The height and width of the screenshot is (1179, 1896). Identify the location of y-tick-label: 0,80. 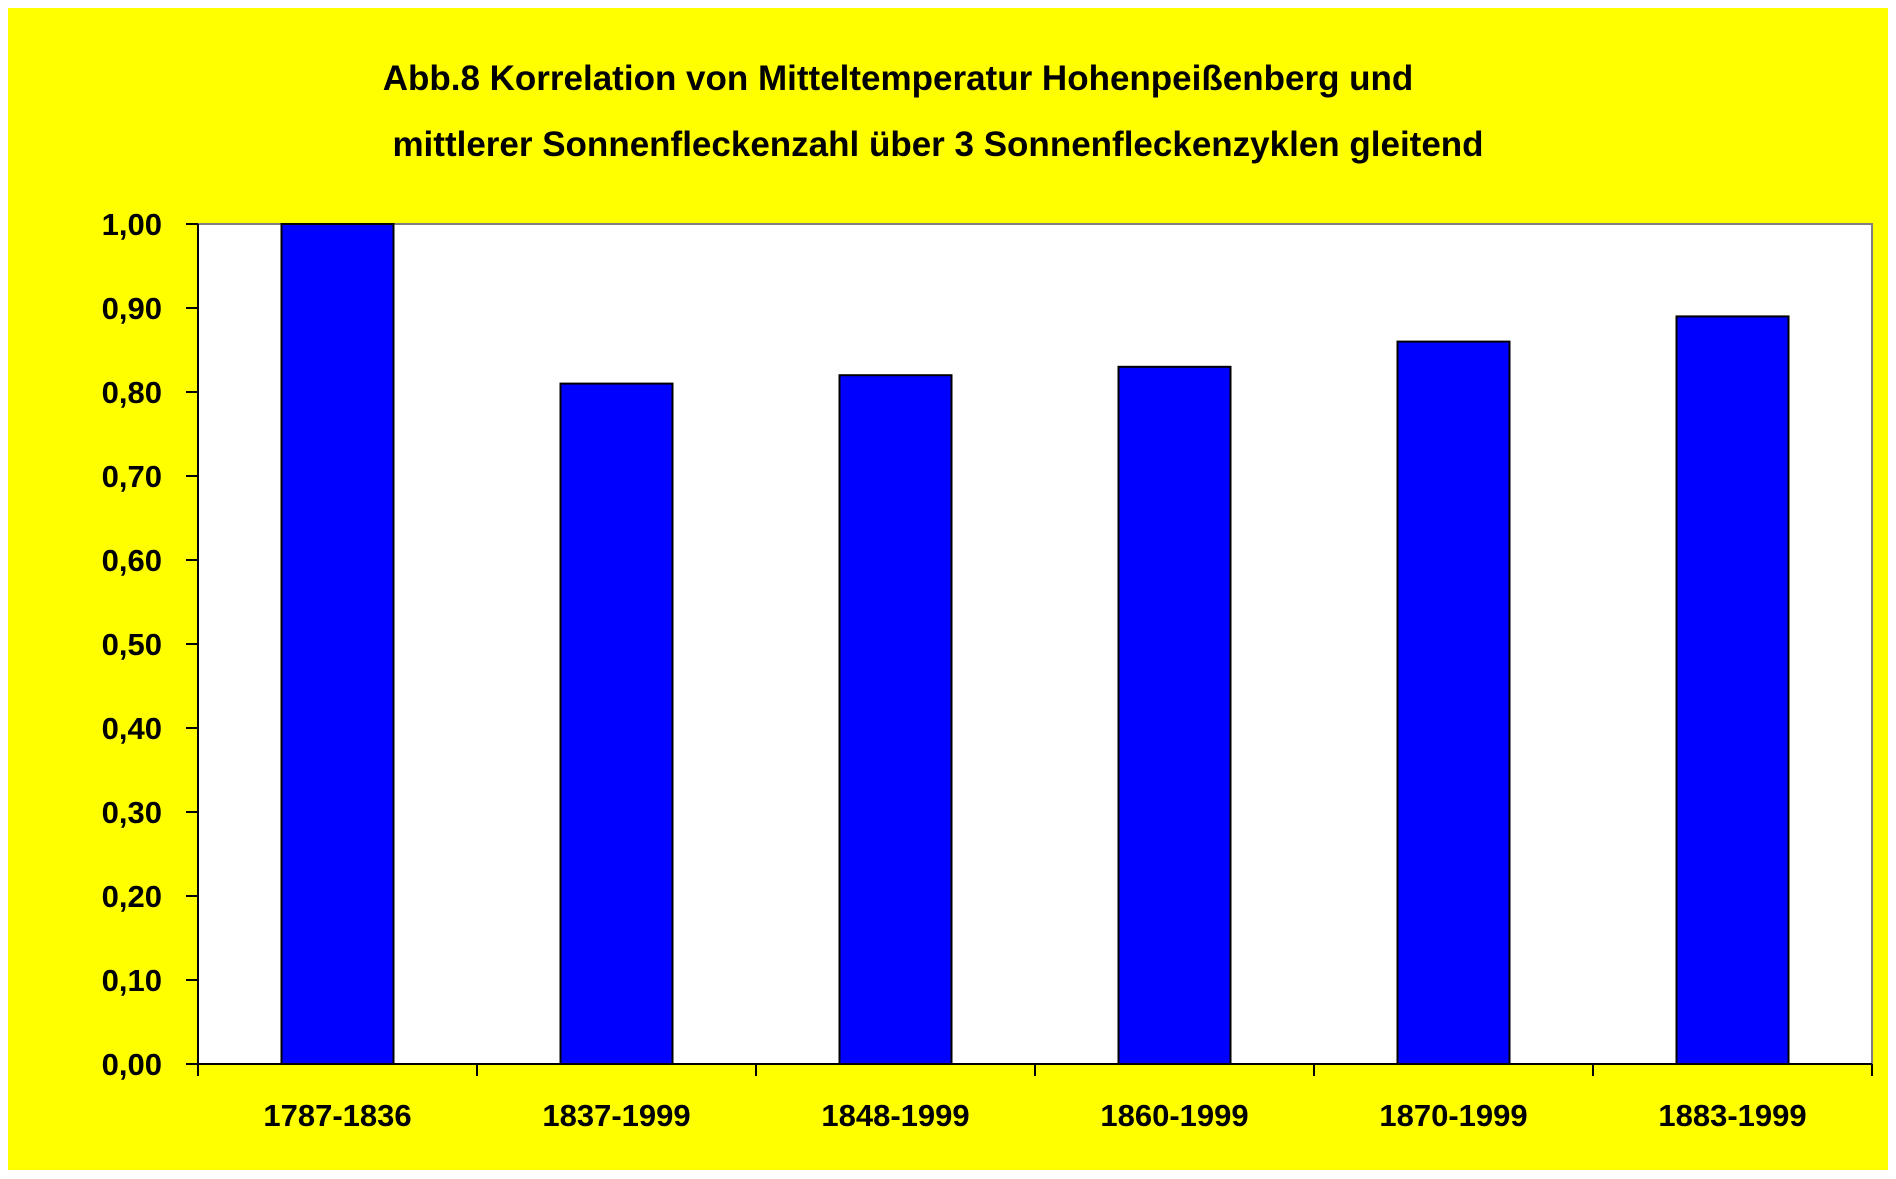
(132, 392).